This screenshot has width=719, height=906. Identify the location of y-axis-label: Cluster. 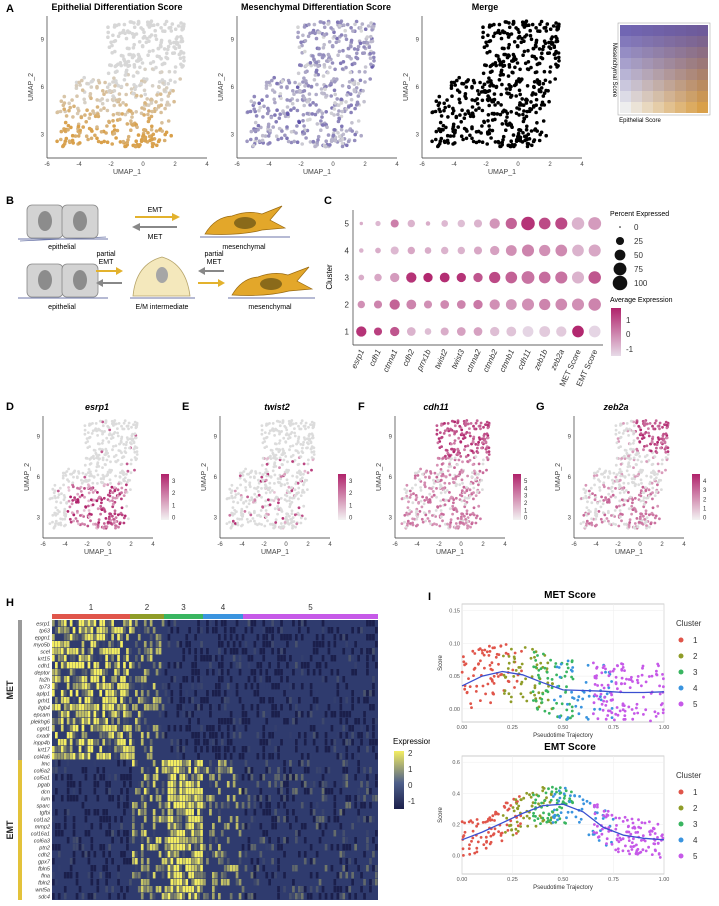
(329, 277).